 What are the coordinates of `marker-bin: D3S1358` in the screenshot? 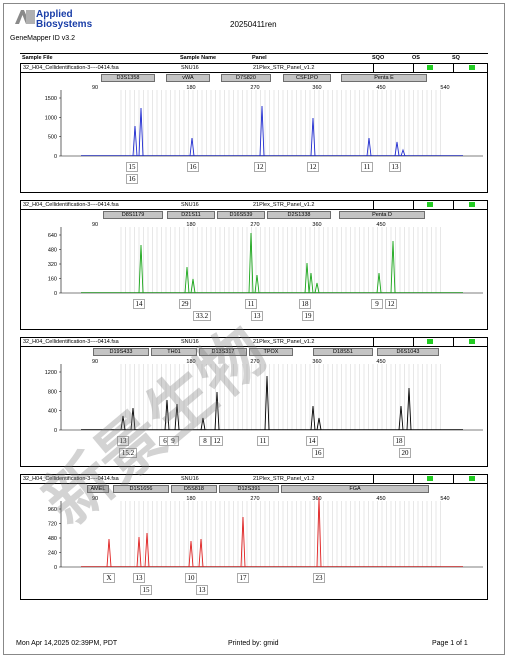 It's located at (128, 78).